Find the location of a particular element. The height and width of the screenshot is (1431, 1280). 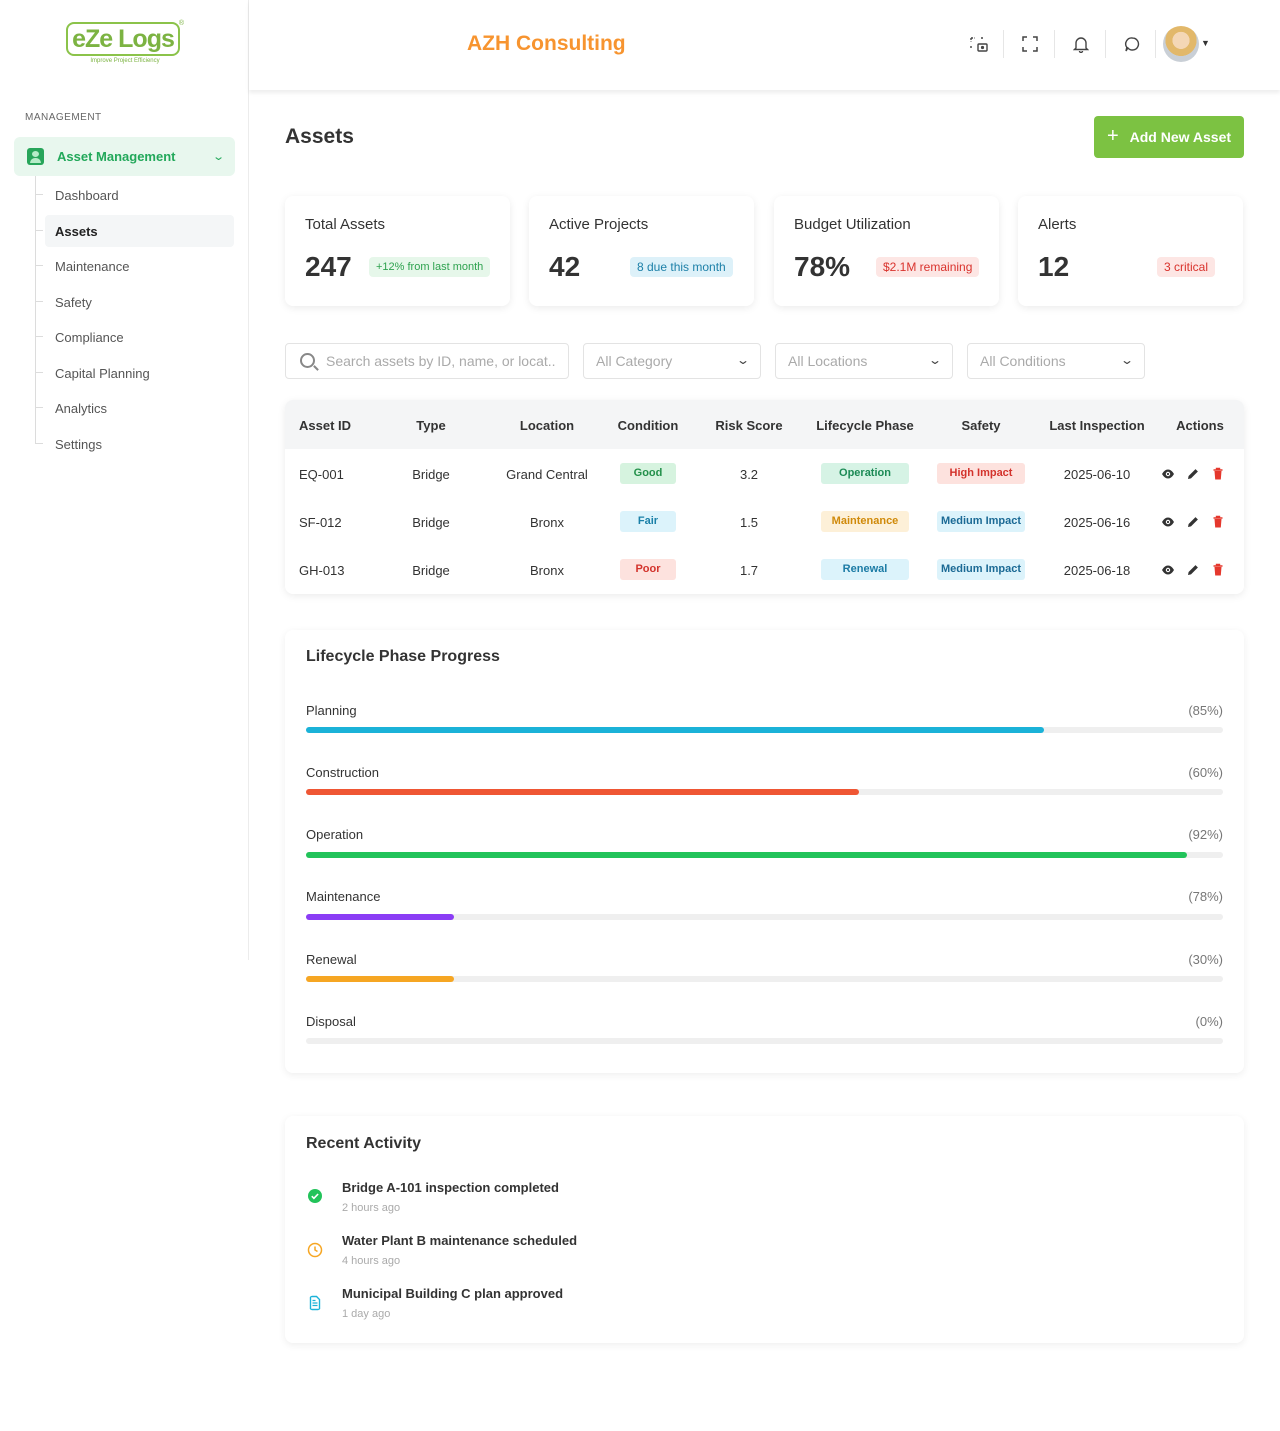

safety-badge: High Impact is located at coordinates (981, 473).